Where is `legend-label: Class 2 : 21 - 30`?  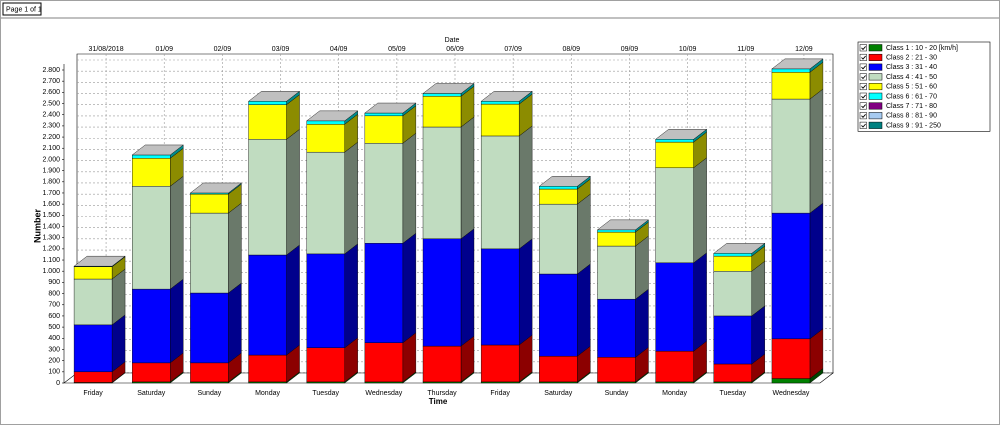 legend-label: Class 2 : 21 - 30 is located at coordinates (911, 58).